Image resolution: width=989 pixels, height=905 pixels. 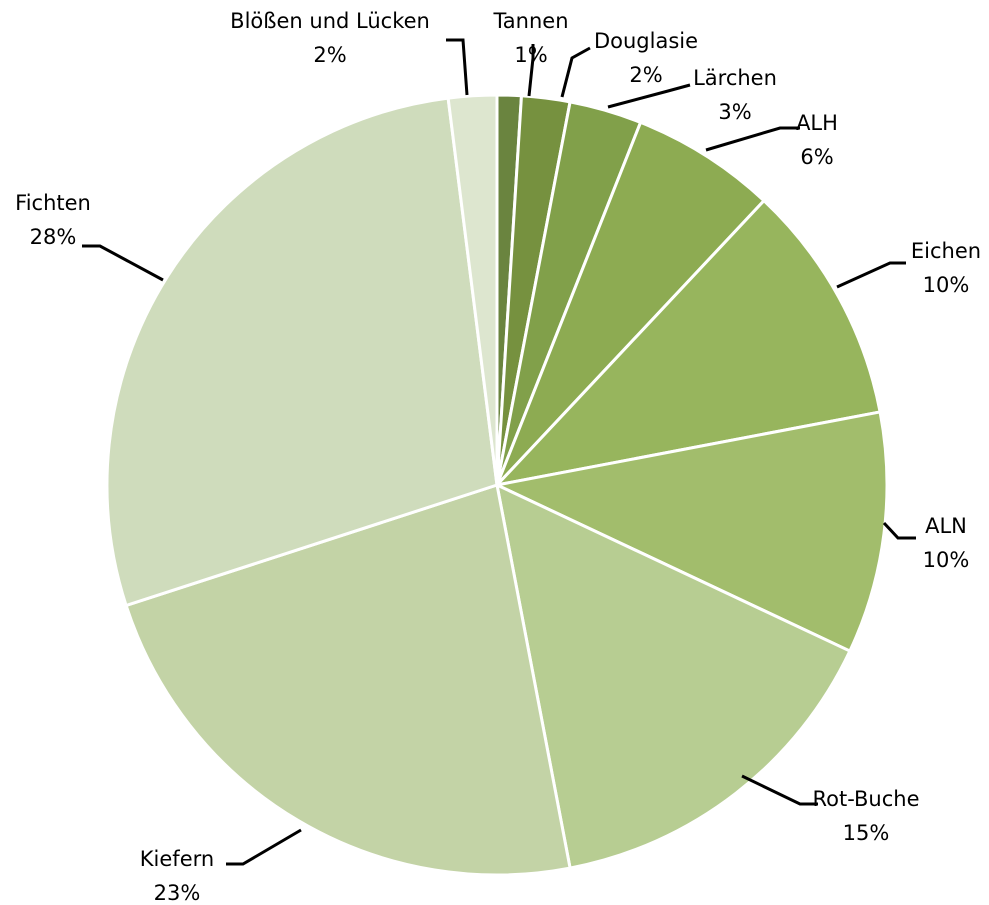 I want to click on slice-percent-alh: 6%, so click(x=816, y=157).